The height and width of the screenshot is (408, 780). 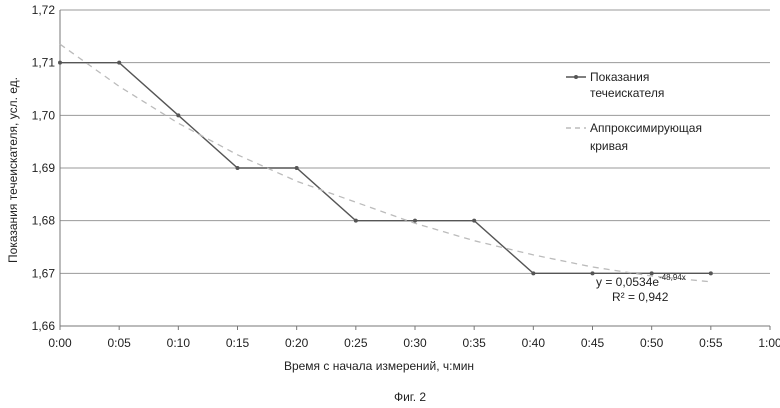 What do you see at coordinates (60, 343) in the screenshot?
I see `x-tick-label: 0:00` at bounding box center [60, 343].